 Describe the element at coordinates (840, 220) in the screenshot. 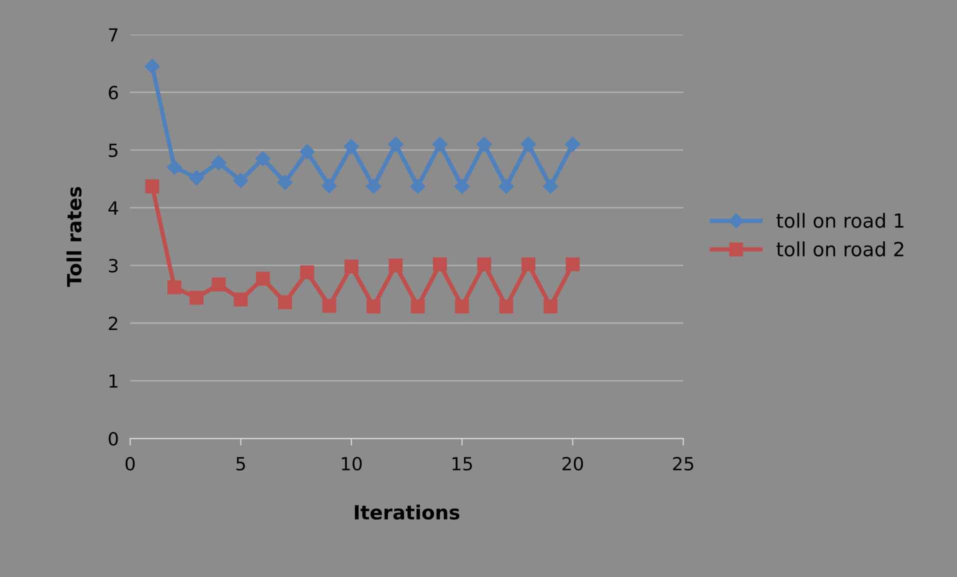

I see `legend-label: toll on road 1` at that location.